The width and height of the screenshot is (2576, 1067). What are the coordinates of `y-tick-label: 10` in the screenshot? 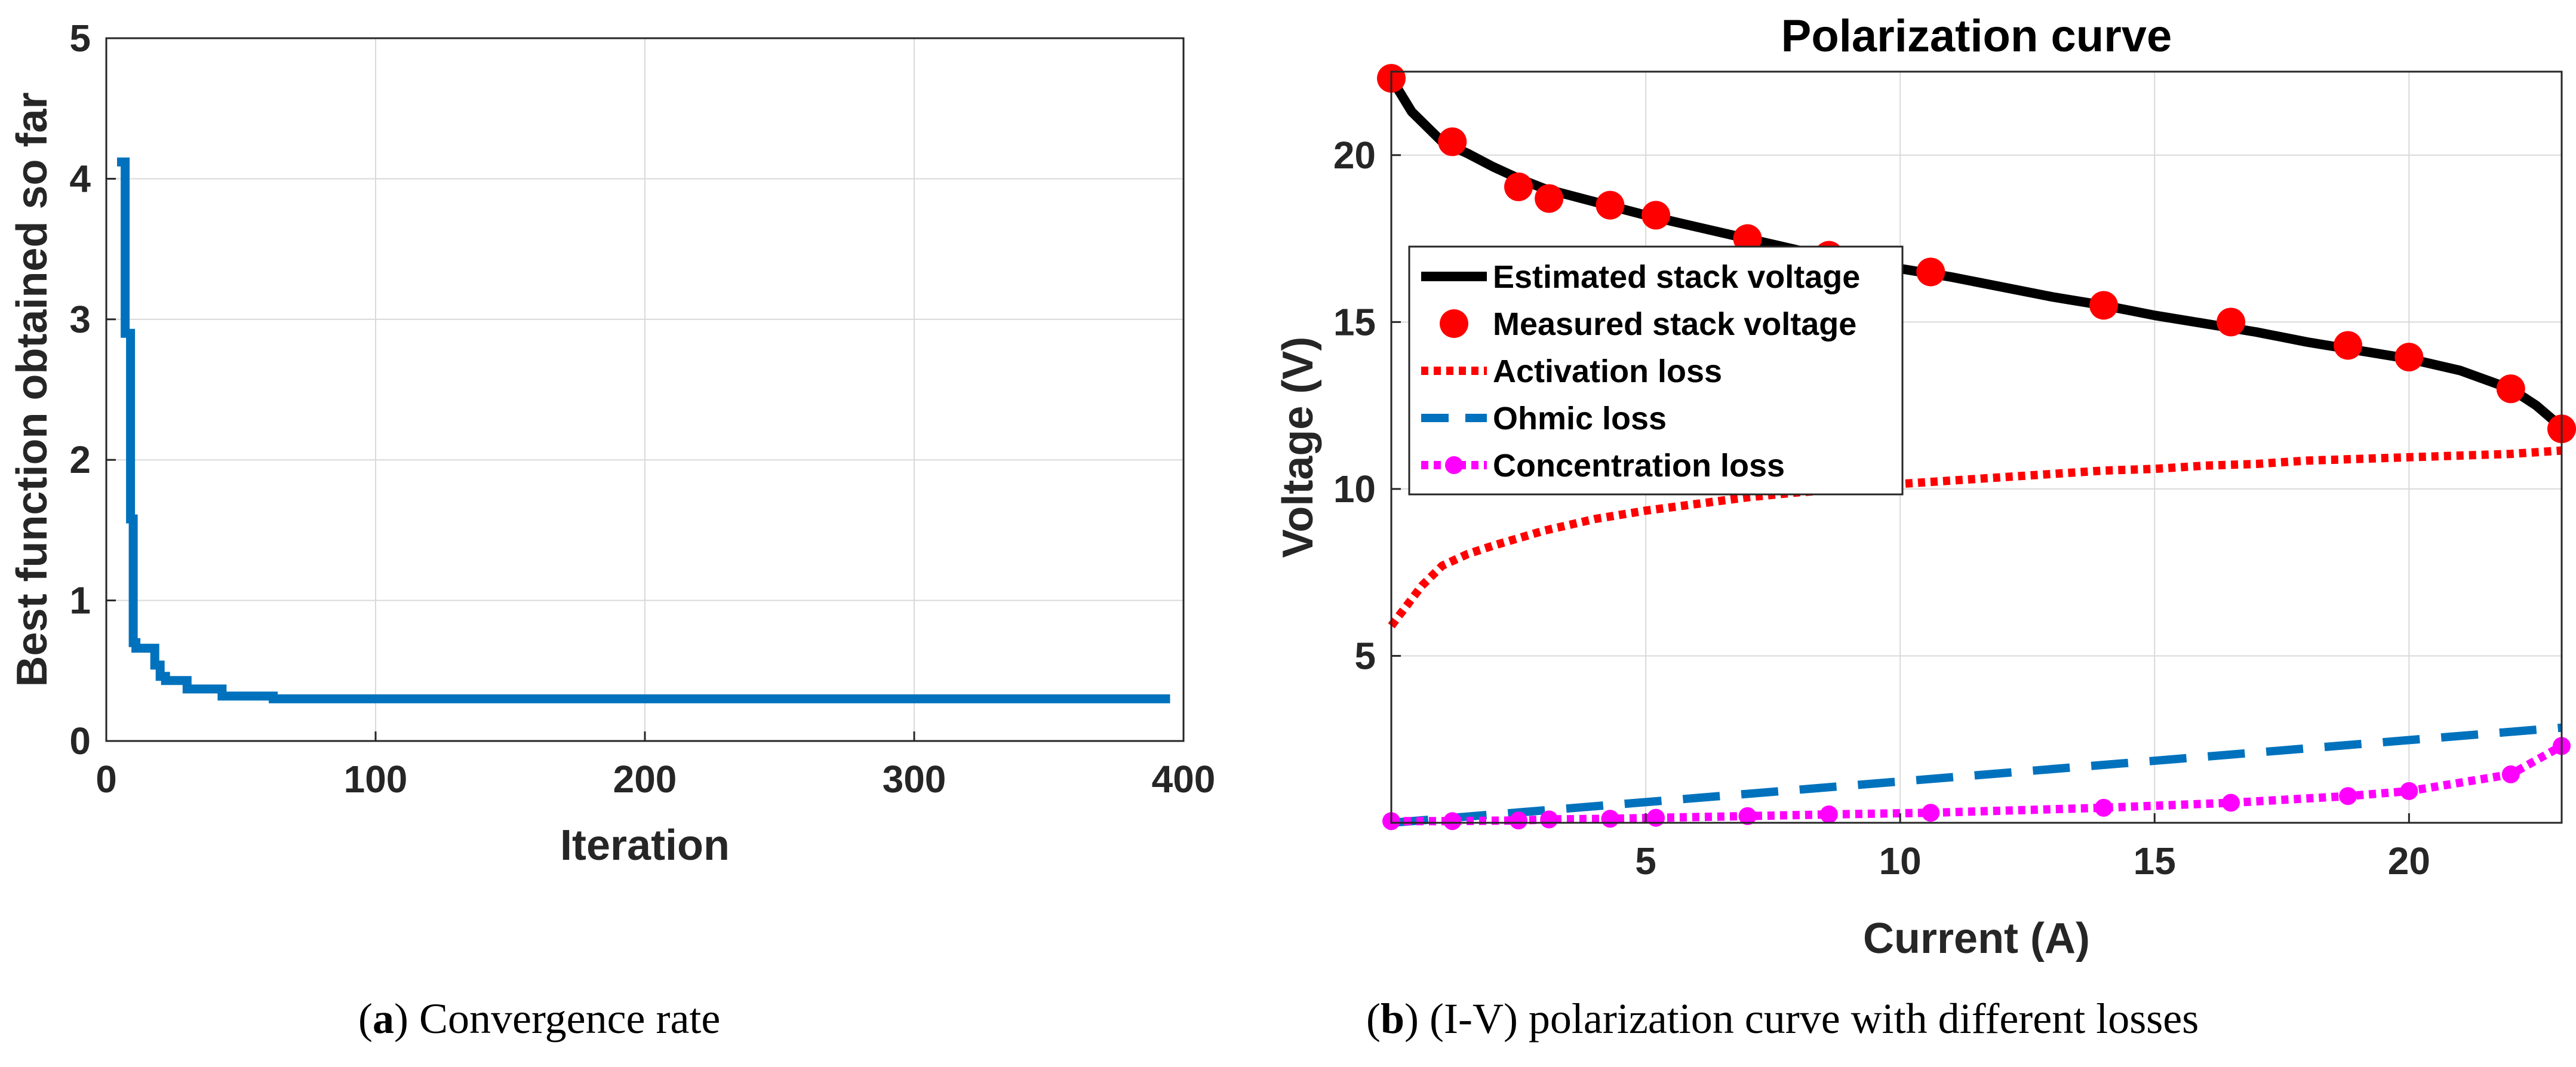 It's located at (1354, 490).